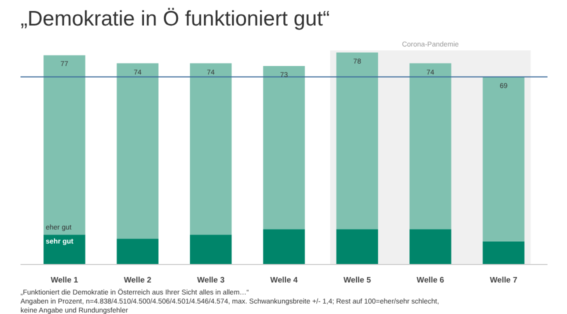 This screenshot has height=314, width=567. Describe the element at coordinates (64, 280) in the screenshot. I see `x-tick-label: Welle 1` at that location.